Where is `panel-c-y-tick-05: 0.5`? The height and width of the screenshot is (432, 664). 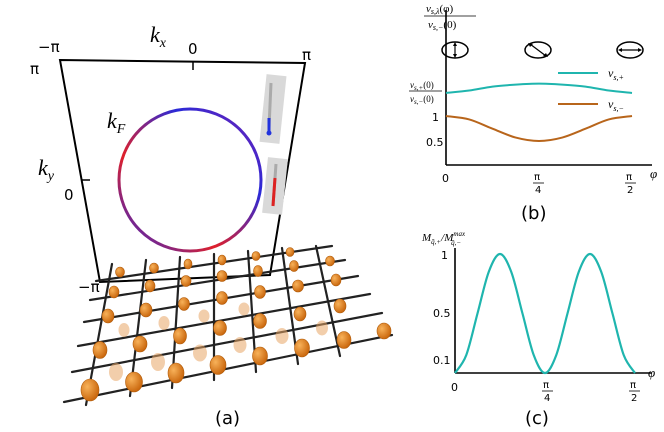
panel-c-y-tick-05: 0.5 is located at coordinates (442, 313).